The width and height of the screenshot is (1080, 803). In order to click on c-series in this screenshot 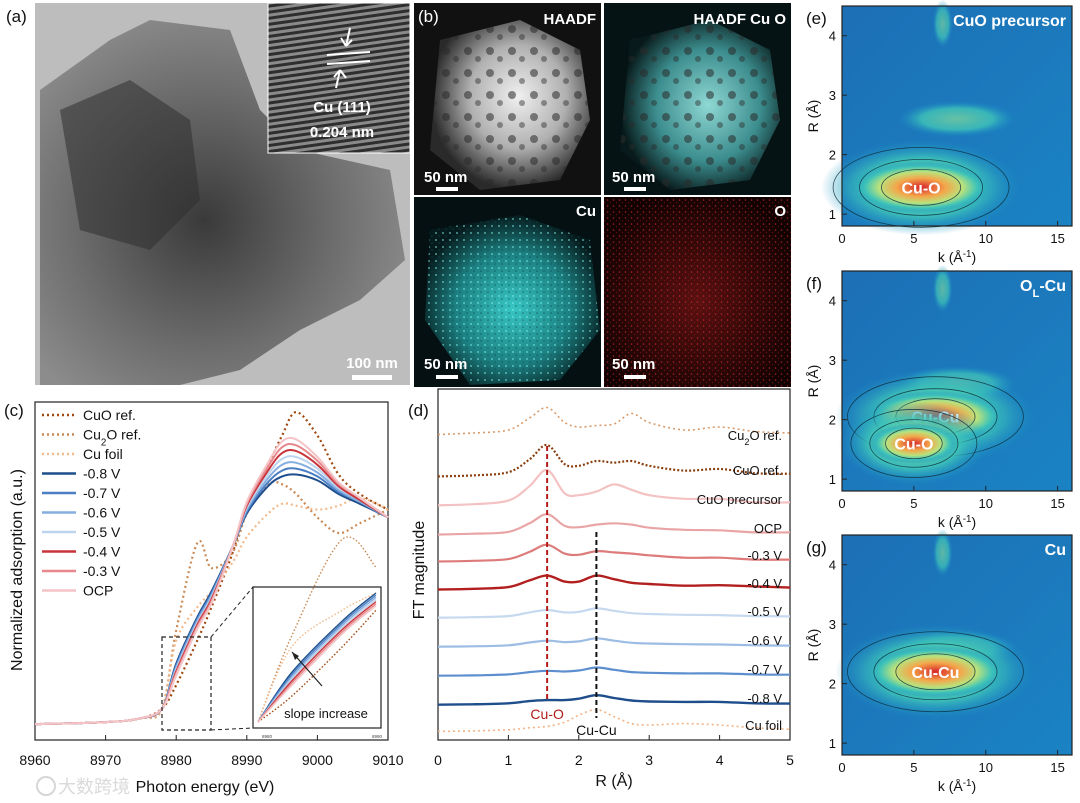, I will do `click(211, 568)`.